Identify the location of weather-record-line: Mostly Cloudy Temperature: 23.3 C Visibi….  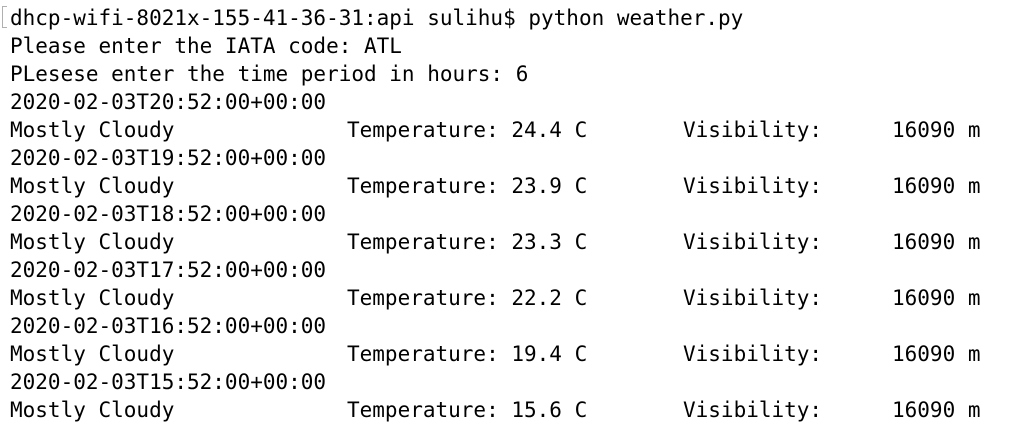
(511, 242).